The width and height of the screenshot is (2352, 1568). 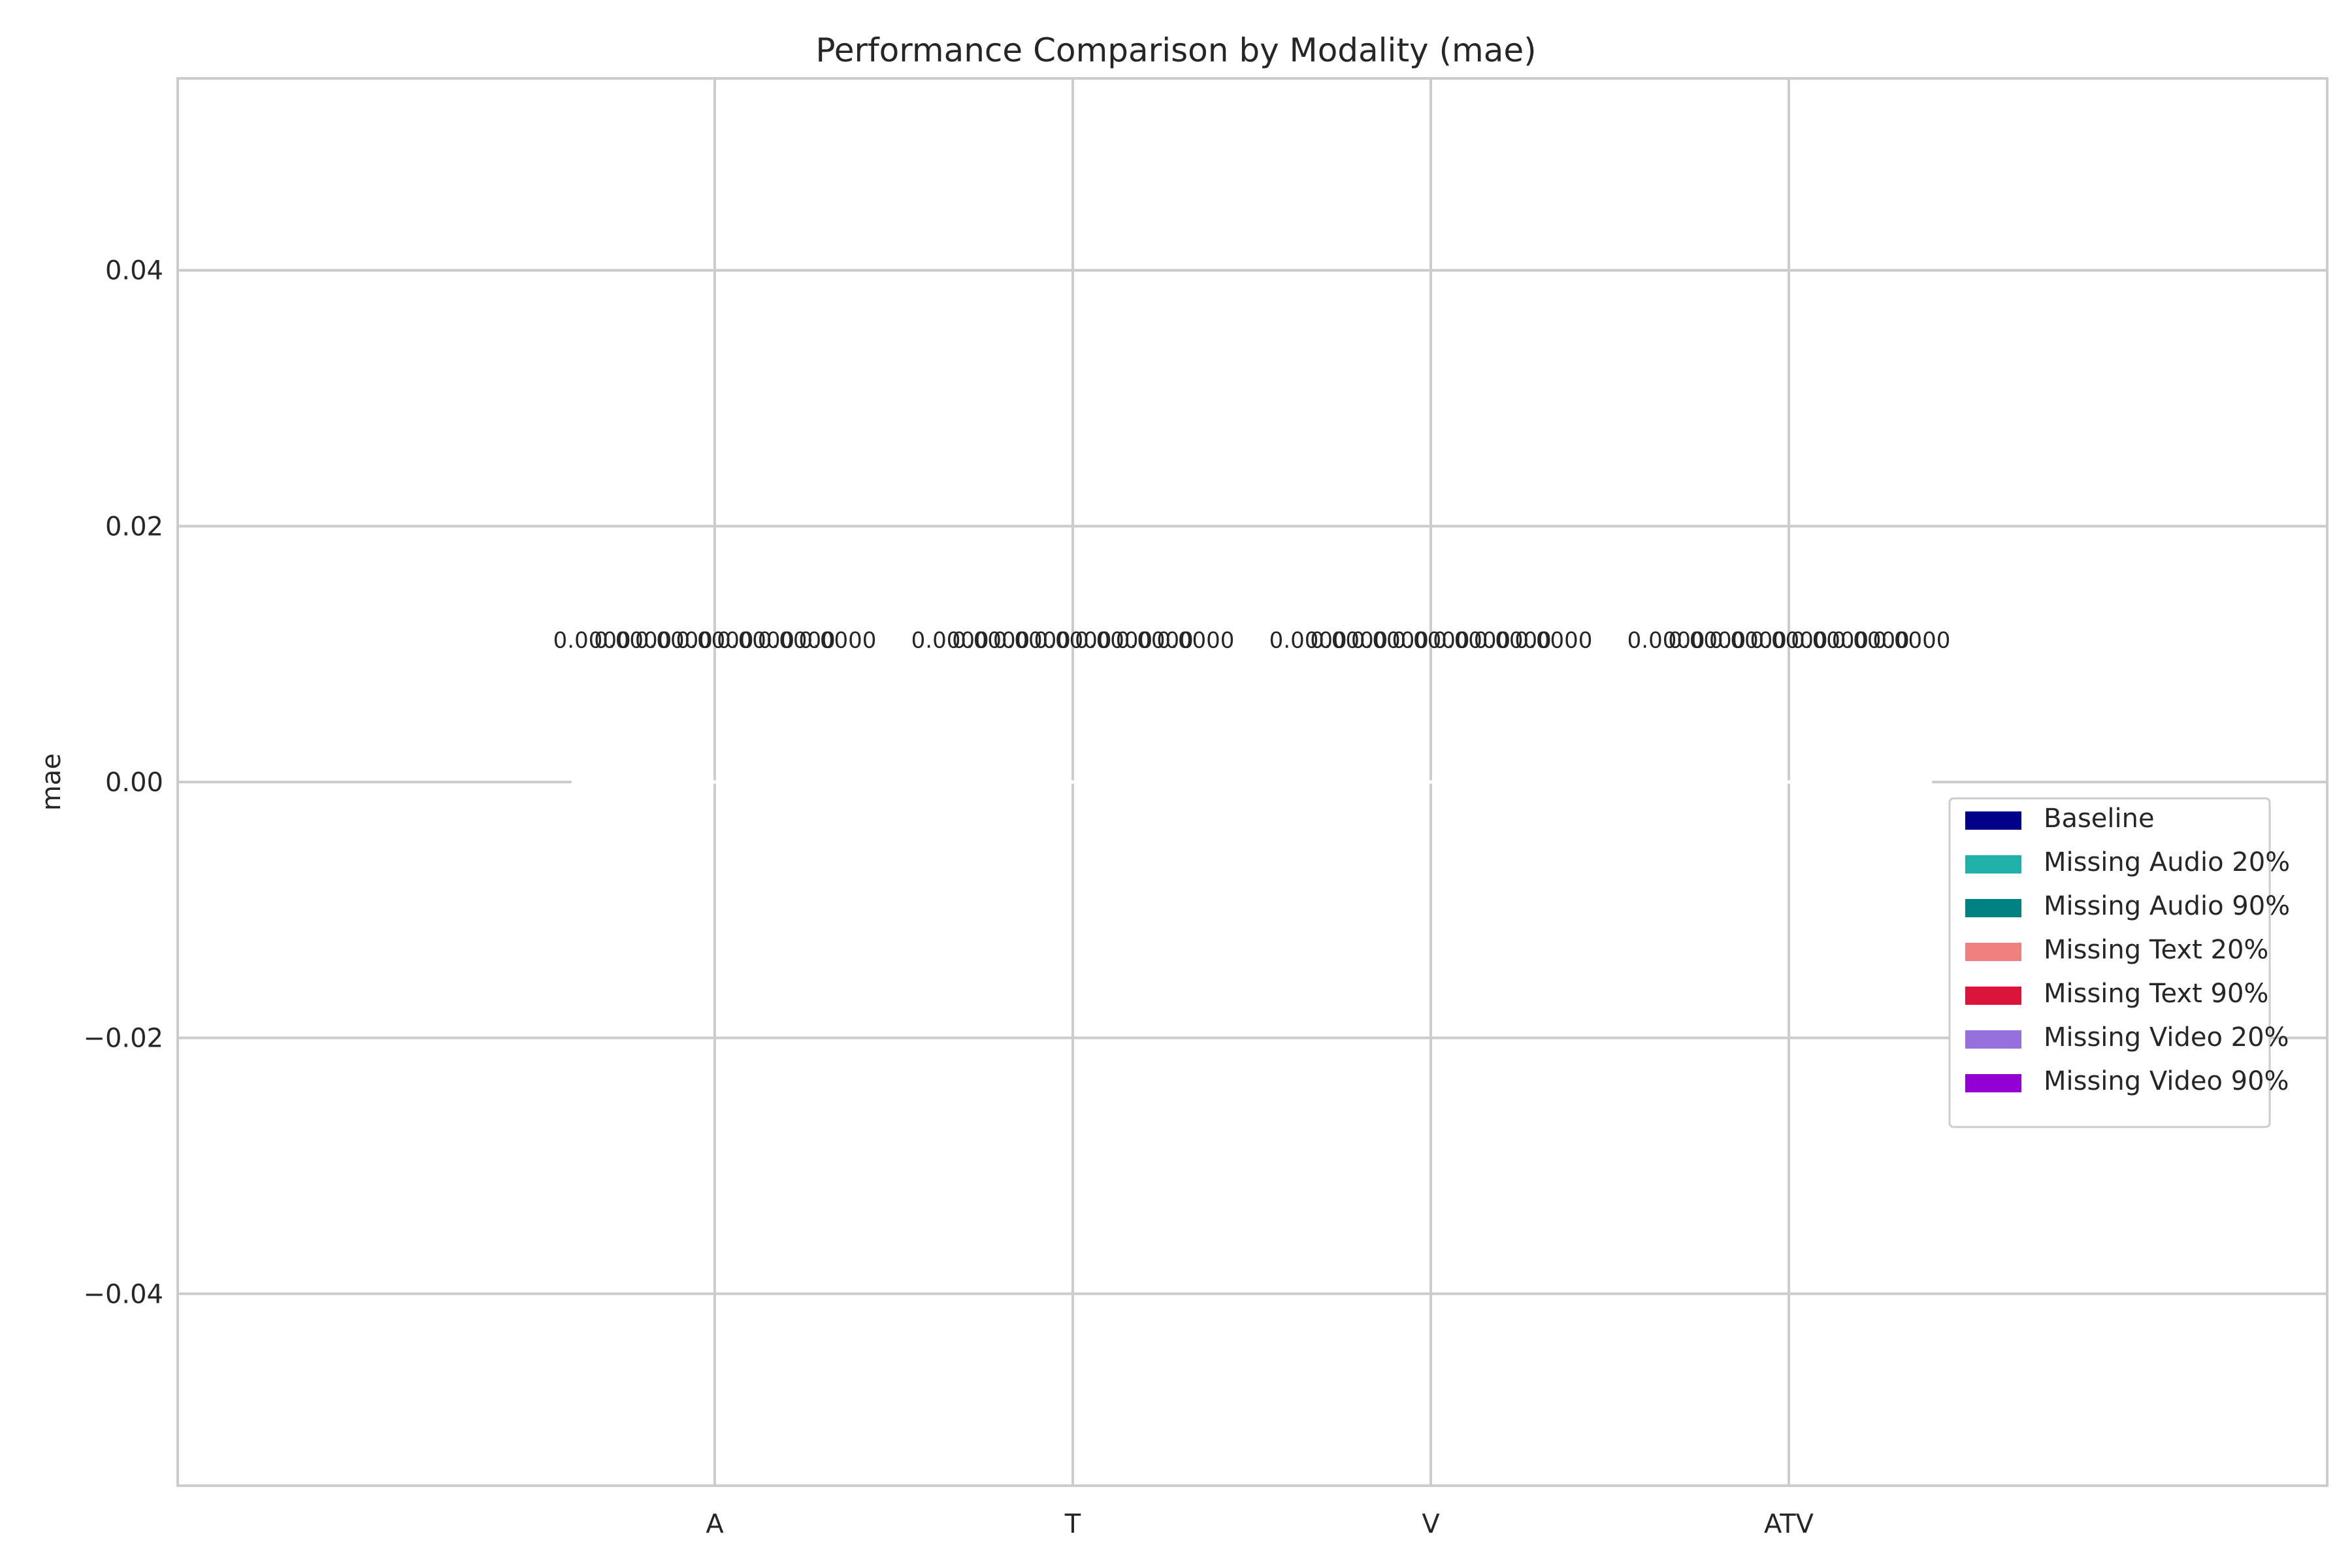 What do you see at coordinates (1260, 1524) in the screenshot?
I see `x-ticks: A T V ATV` at bounding box center [1260, 1524].